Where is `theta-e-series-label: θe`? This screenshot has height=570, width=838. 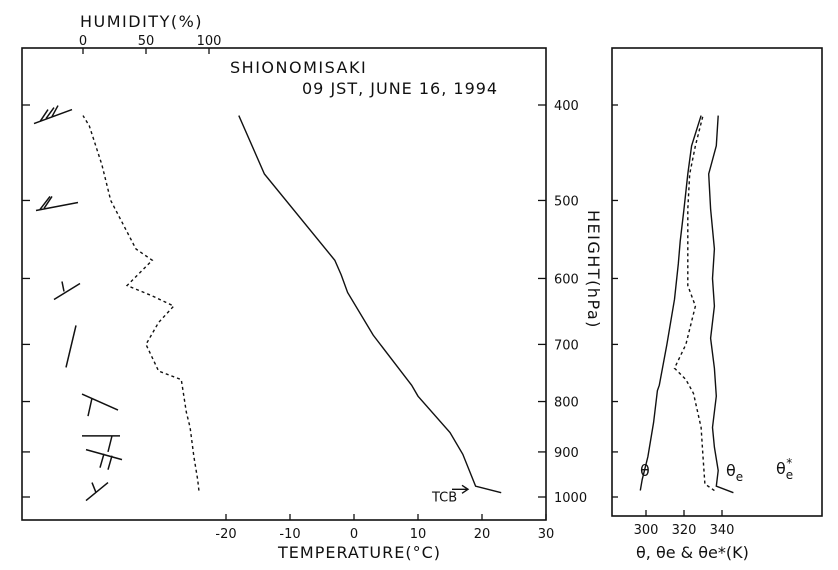 theta-e-series-label: θe is located at coordinates (734, 472).